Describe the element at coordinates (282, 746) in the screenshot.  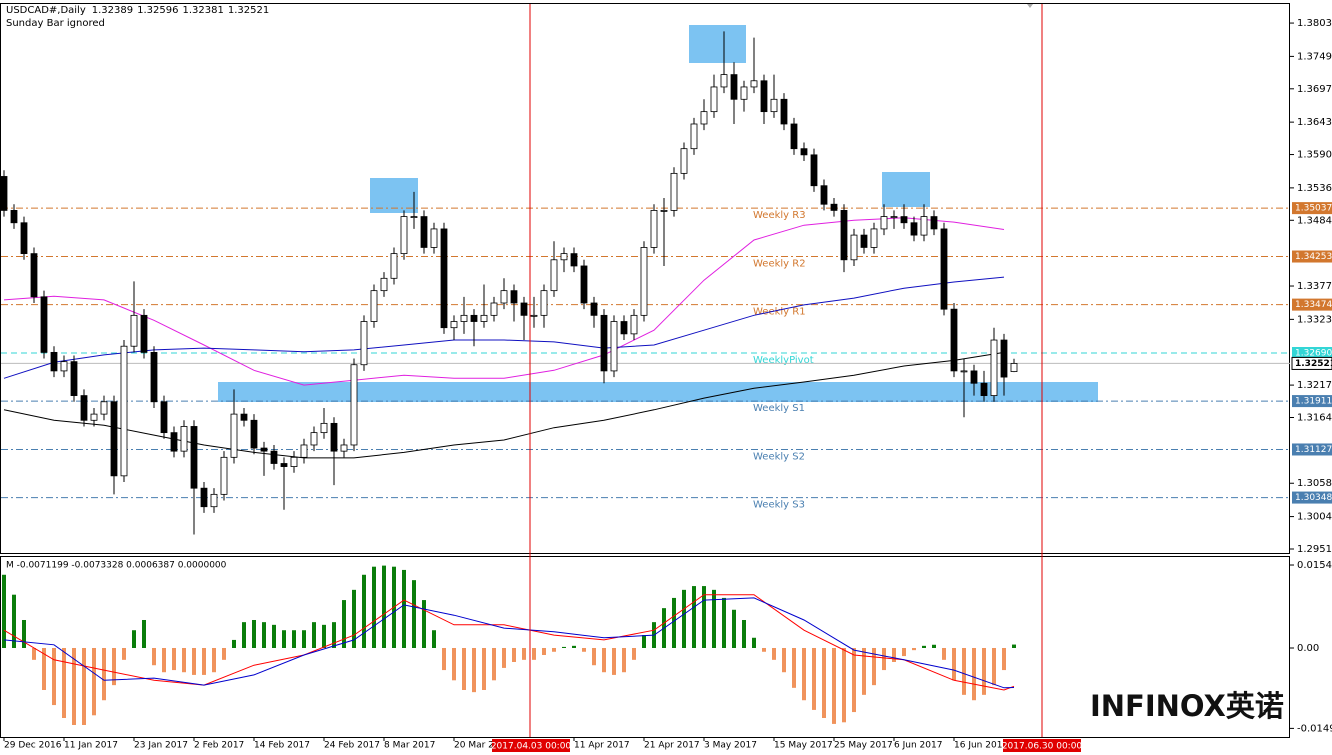
I see `x-tick-label: 14 Feb 2017` at that location.